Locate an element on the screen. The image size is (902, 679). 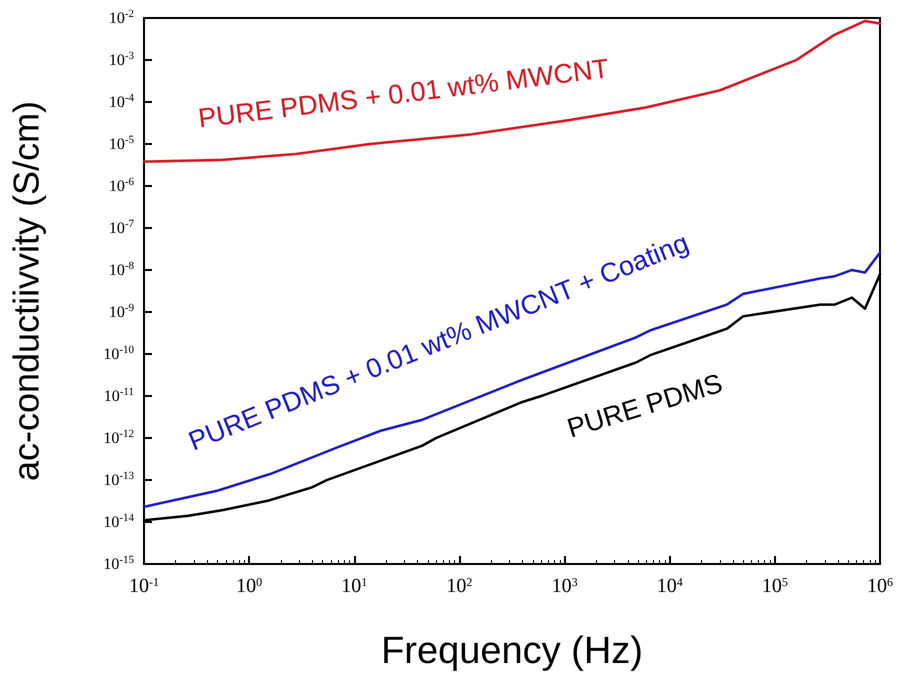
y-tick-label: 10$^{-4}$ is located at coordinates (121, 101).